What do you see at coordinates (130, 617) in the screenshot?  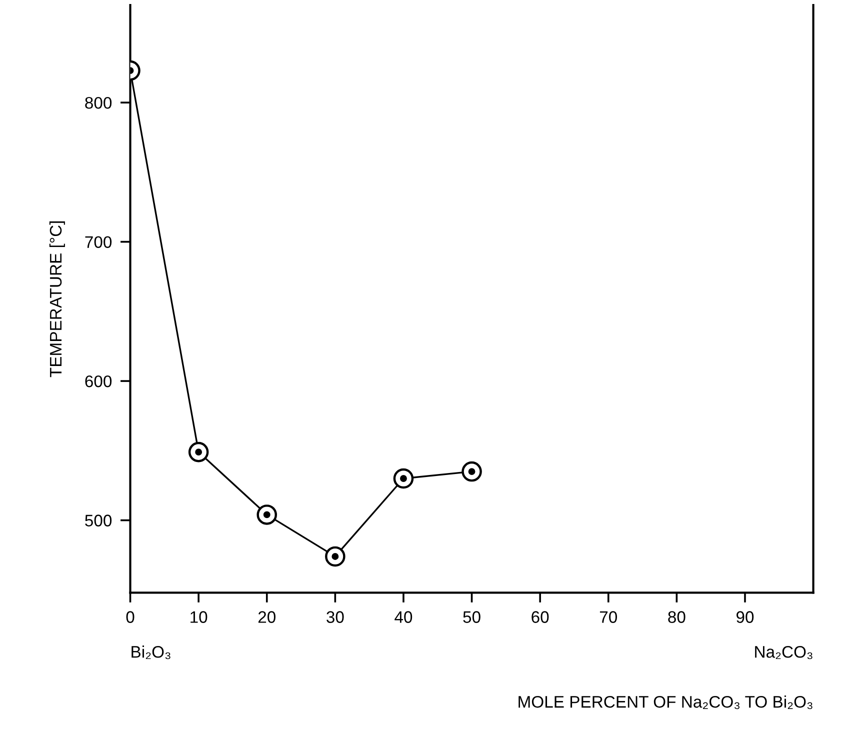 I see `x-tick-label: 0` at bounding box center [130, 617].